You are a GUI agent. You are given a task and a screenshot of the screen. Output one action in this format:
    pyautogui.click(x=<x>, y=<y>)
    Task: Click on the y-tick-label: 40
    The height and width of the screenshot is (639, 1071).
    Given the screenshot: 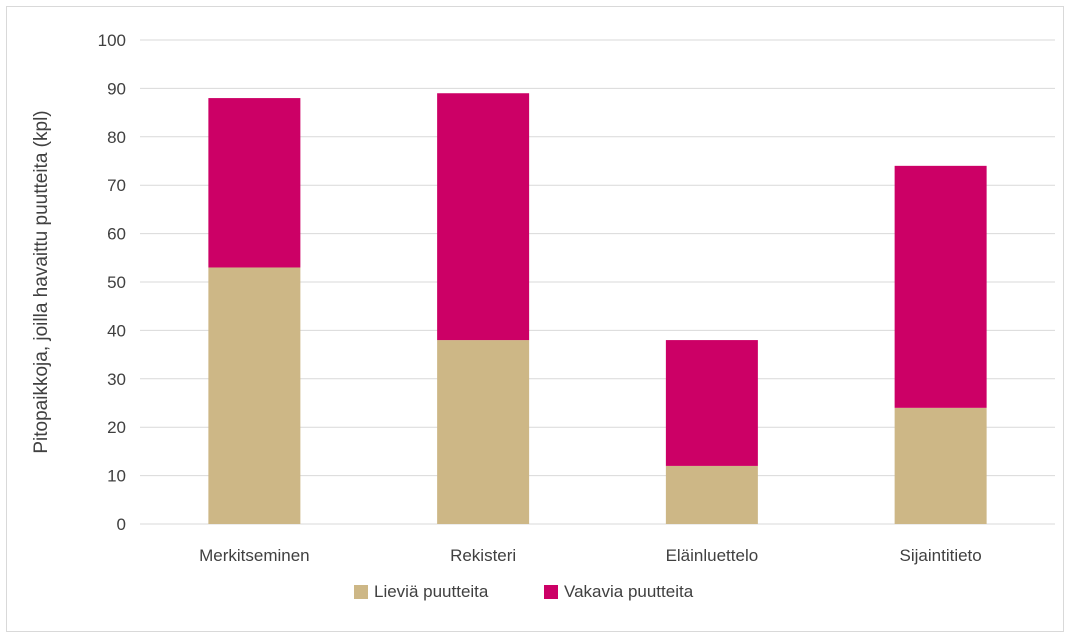 What is the action you would take?
    pyautogui.click(x=116, y=330)
    